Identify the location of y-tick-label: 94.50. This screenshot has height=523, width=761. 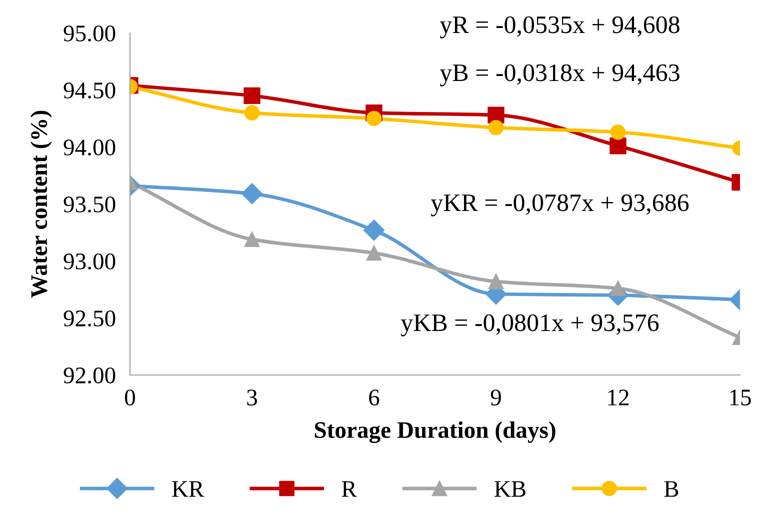
(90, 90).